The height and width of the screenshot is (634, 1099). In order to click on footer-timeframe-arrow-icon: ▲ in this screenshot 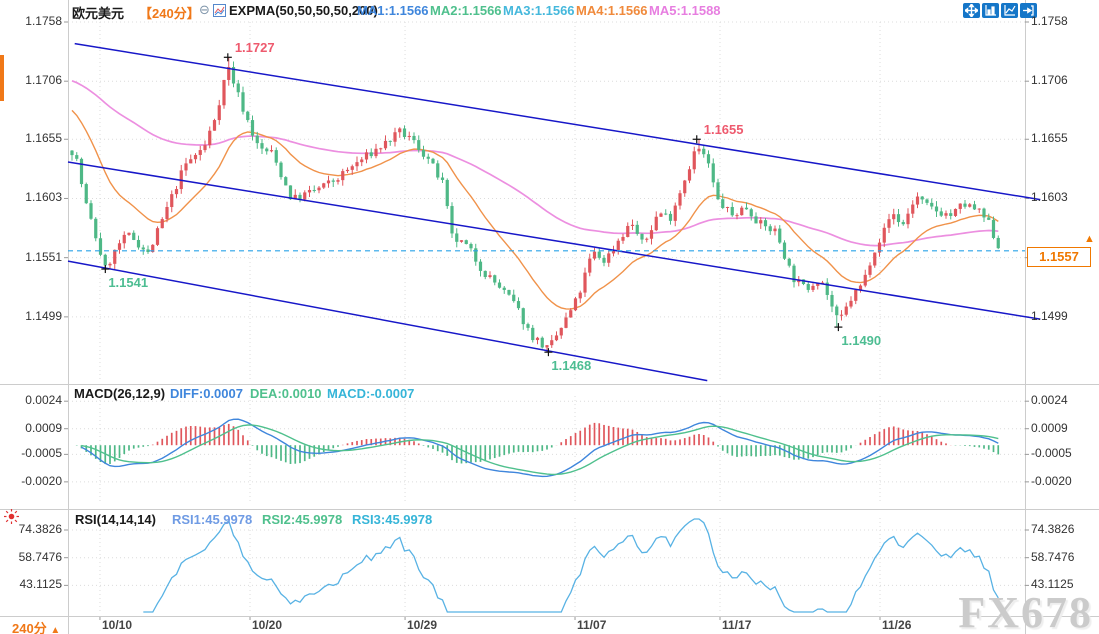, I will do `click(55, 629)`.